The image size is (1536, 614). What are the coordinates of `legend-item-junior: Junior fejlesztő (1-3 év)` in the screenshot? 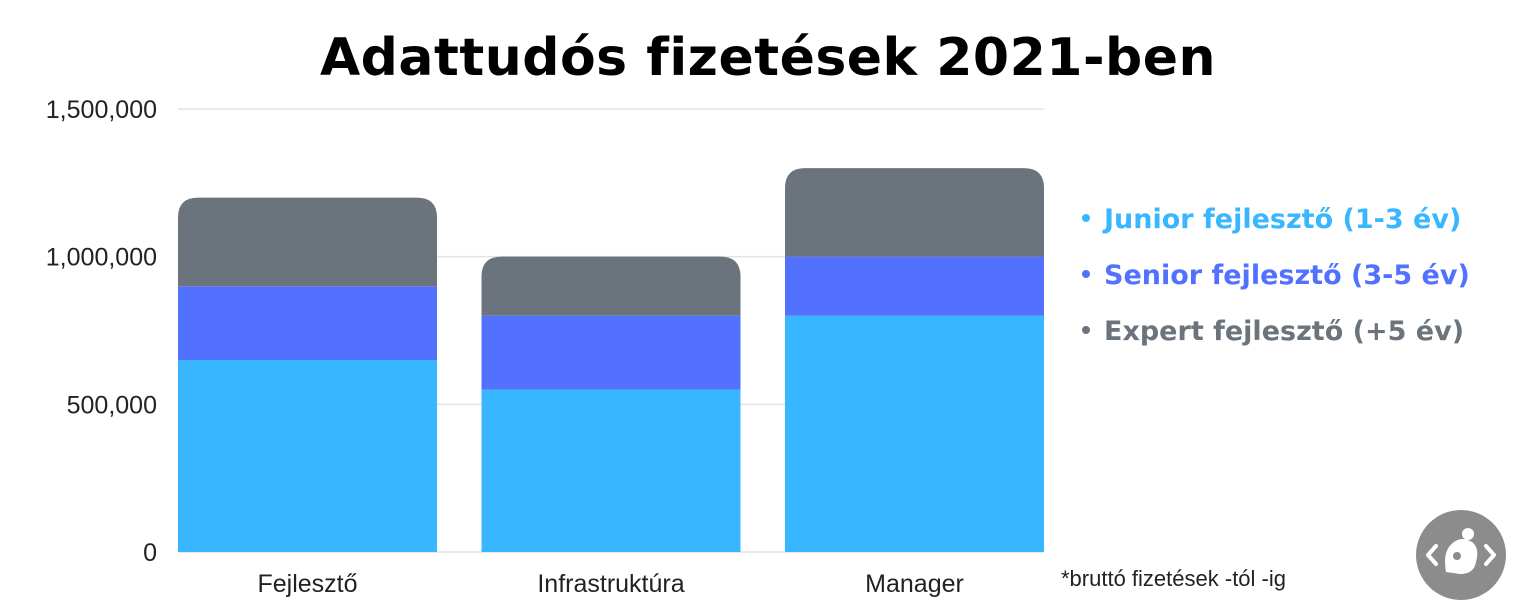 It's located at (1307, 220).